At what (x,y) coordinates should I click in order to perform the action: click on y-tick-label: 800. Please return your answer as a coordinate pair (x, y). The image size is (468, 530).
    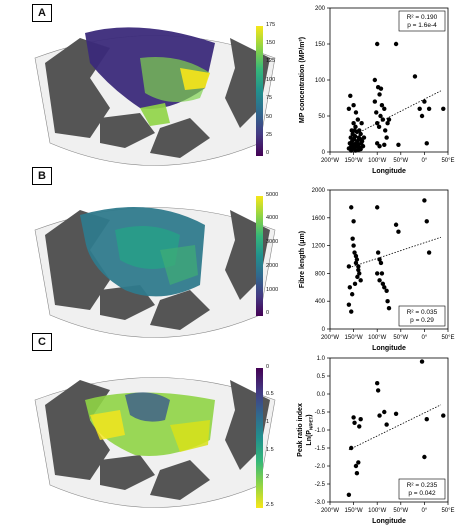
    Looking at the image, I should click on (320, 274).